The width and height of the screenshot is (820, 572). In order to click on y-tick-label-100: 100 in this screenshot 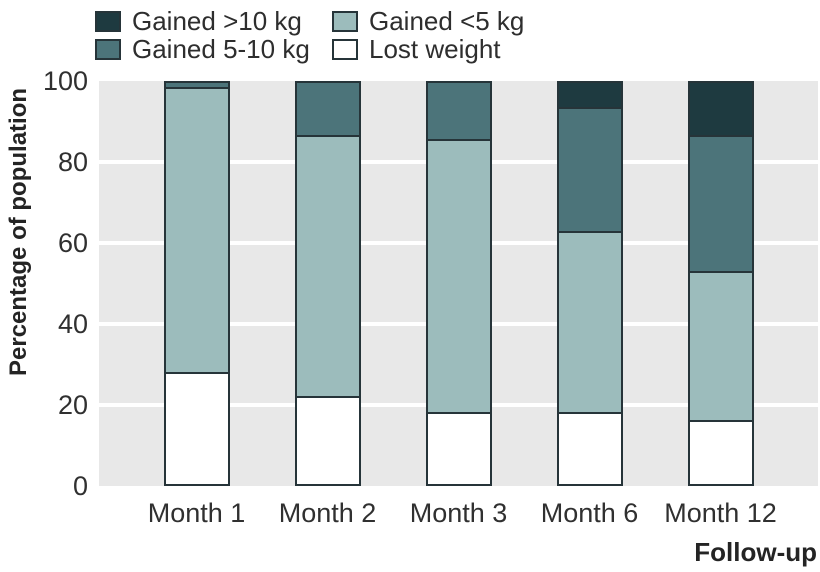, I will do `click(65, 81)`.